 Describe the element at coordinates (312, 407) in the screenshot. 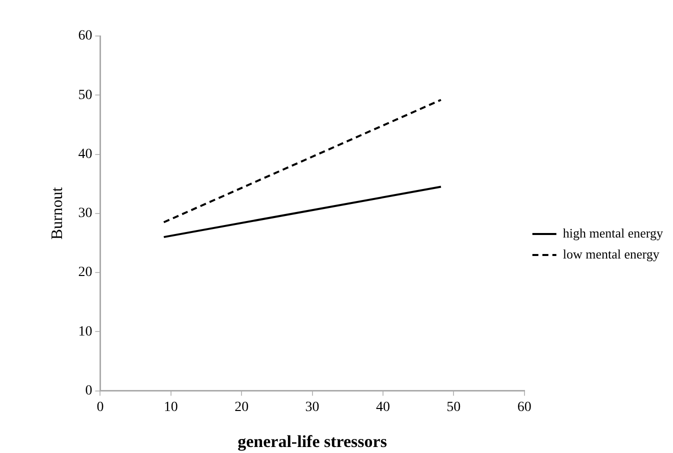

I see `x-tick-label: 30` at that location.